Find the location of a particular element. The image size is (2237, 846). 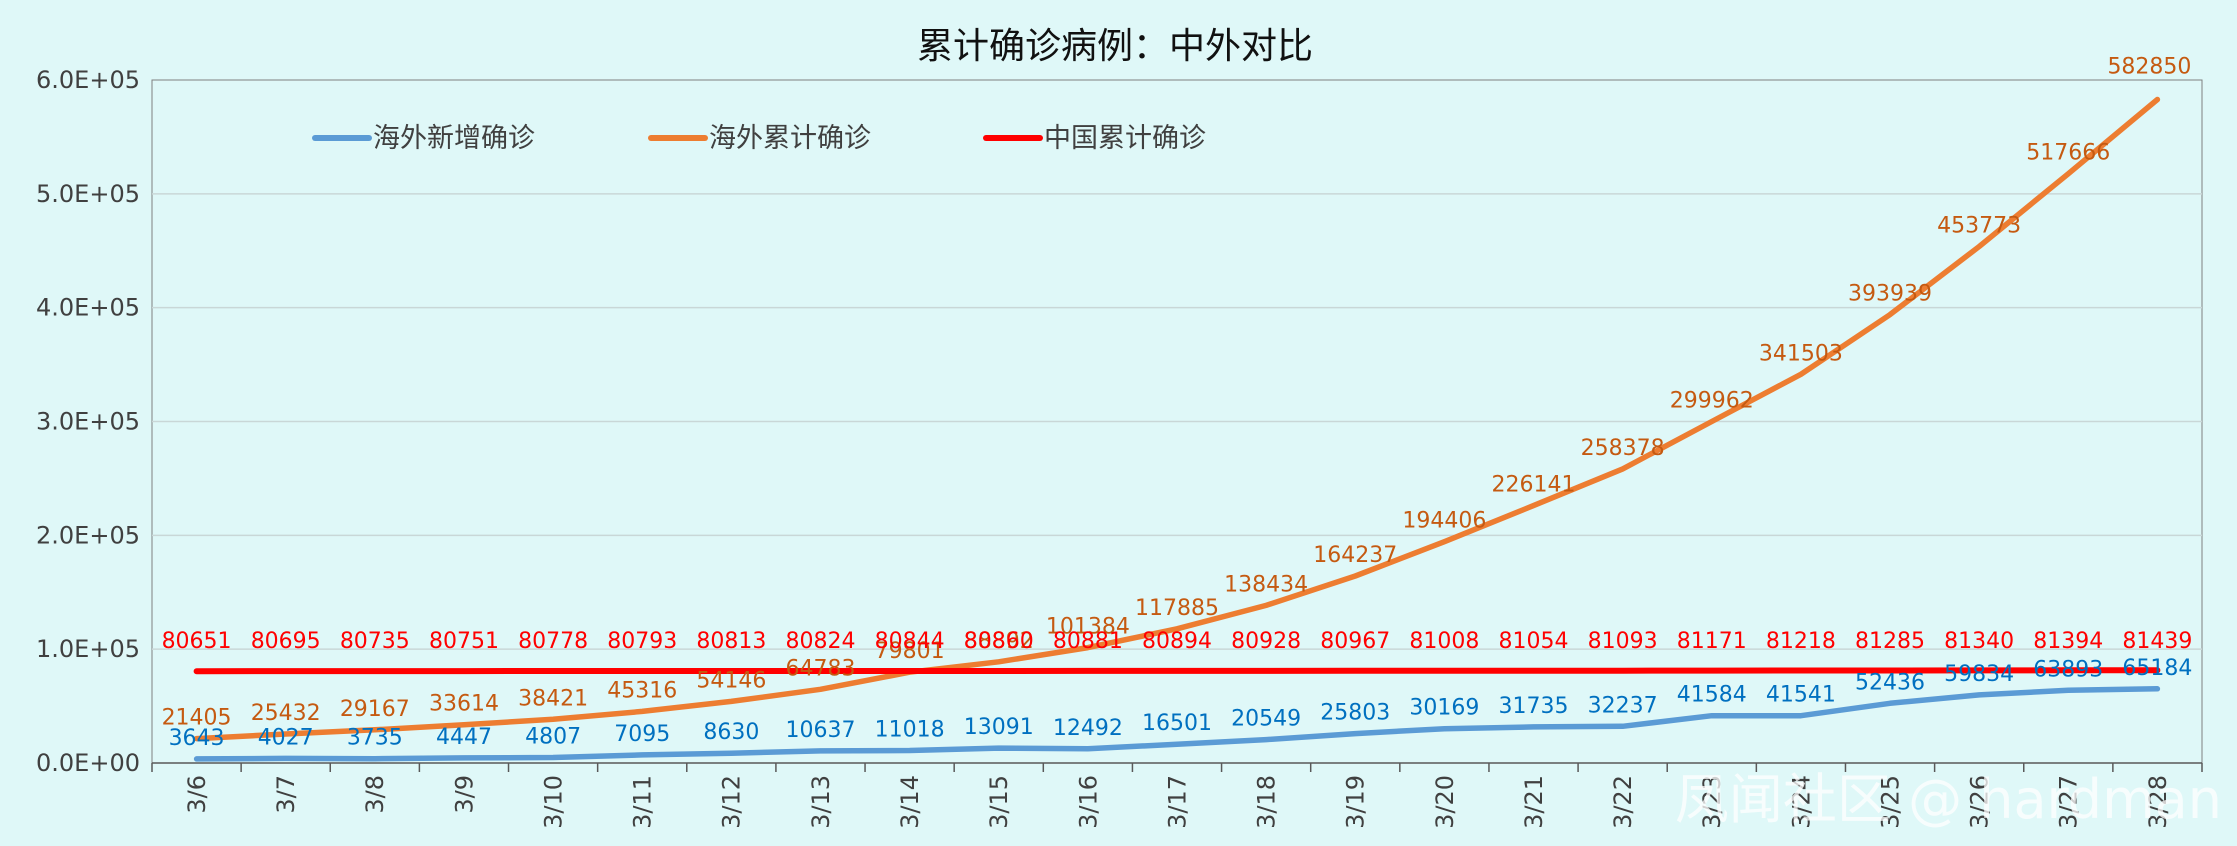

data-label-series-3: 80695 is located at coordinates (286, 641).